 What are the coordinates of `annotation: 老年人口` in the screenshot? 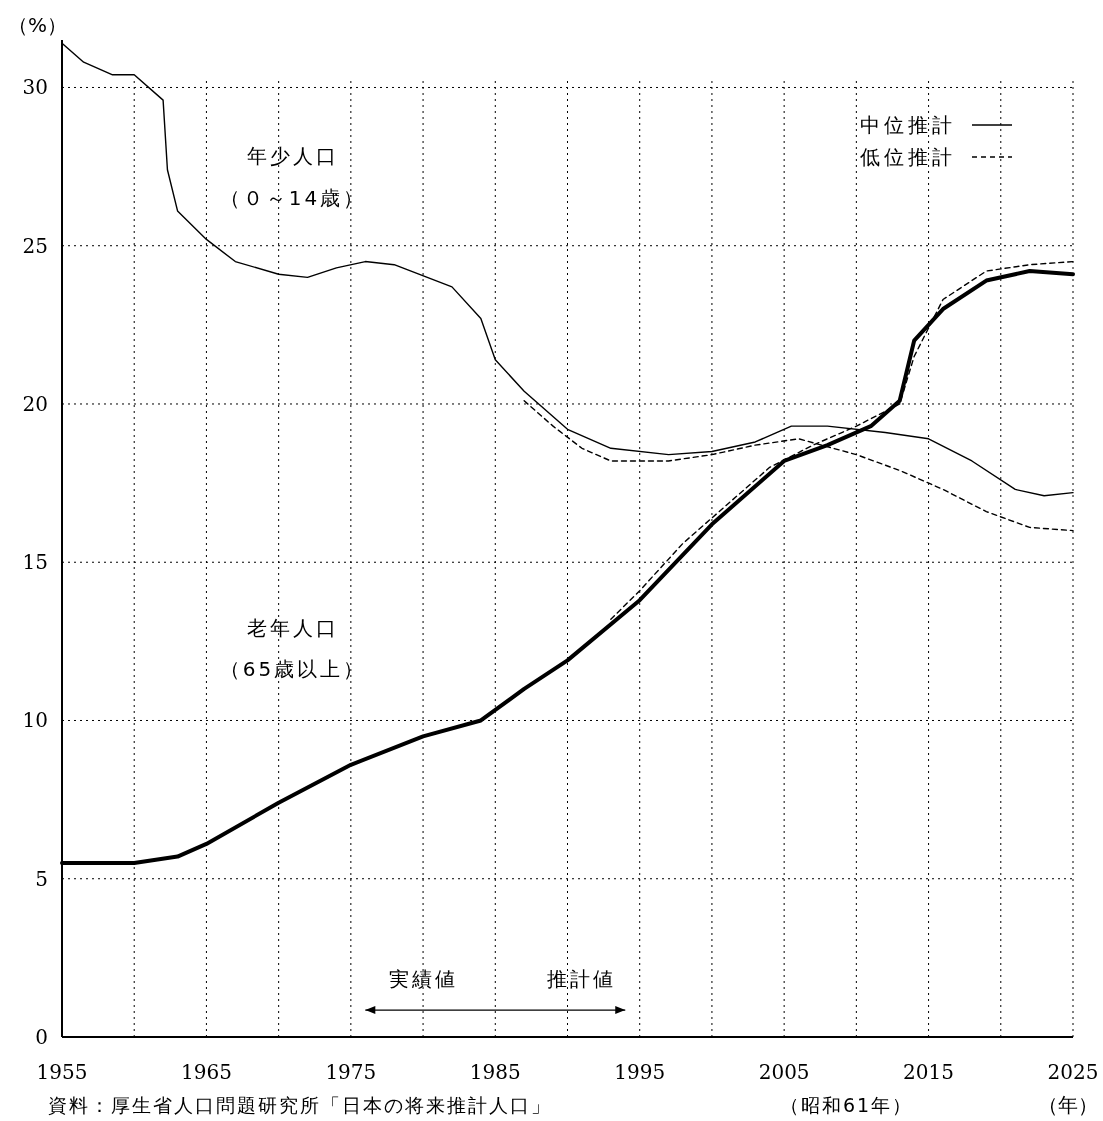 It's located at (293, 628).